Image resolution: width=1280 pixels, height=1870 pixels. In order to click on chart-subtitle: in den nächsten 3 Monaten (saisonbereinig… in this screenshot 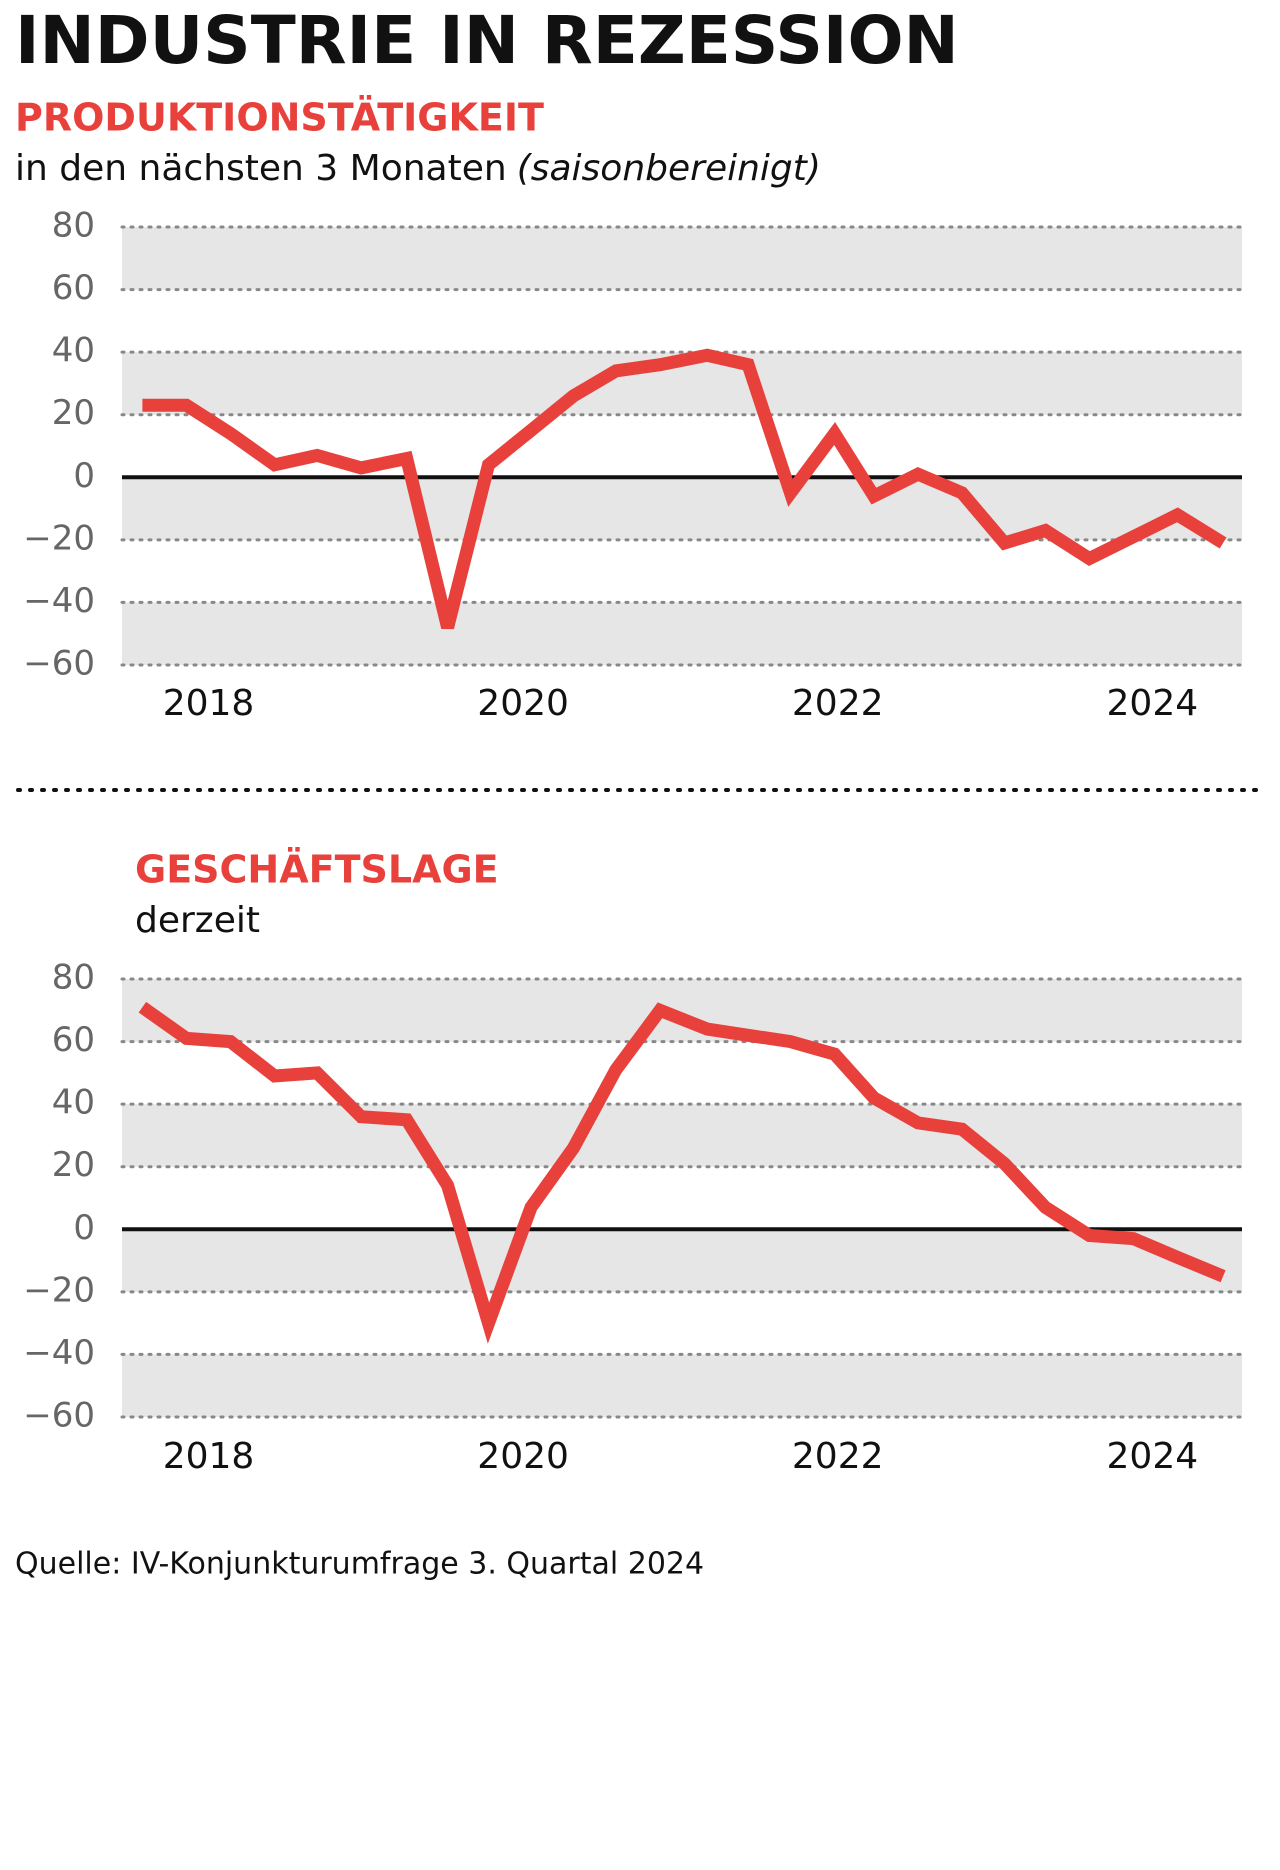, I will do `click(418, 168)`.